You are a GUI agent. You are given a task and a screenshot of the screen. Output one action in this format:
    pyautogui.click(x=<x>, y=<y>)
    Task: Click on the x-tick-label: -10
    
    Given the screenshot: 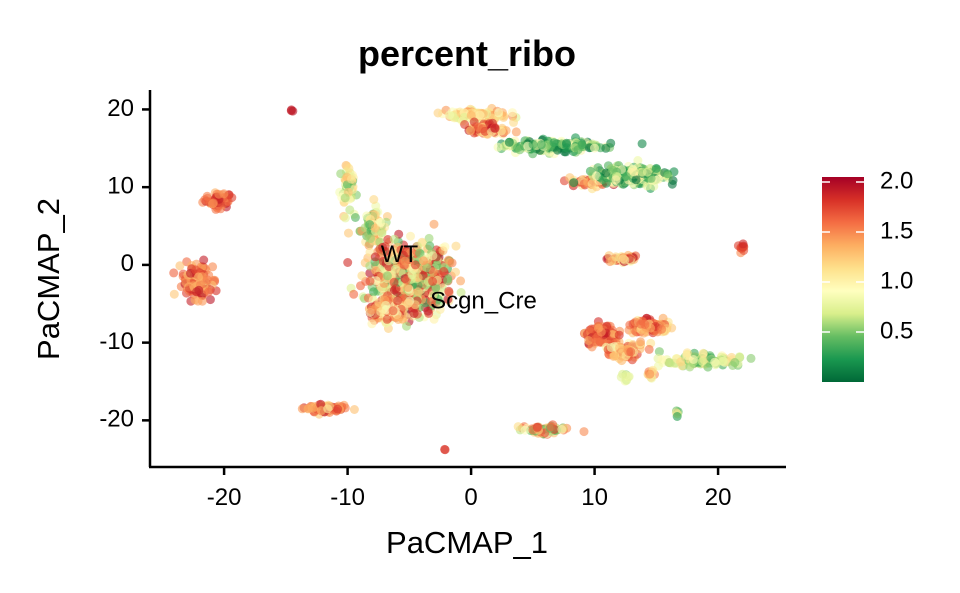 What is the action you would take?
    pyautogui.click(x=347, y=497)
    